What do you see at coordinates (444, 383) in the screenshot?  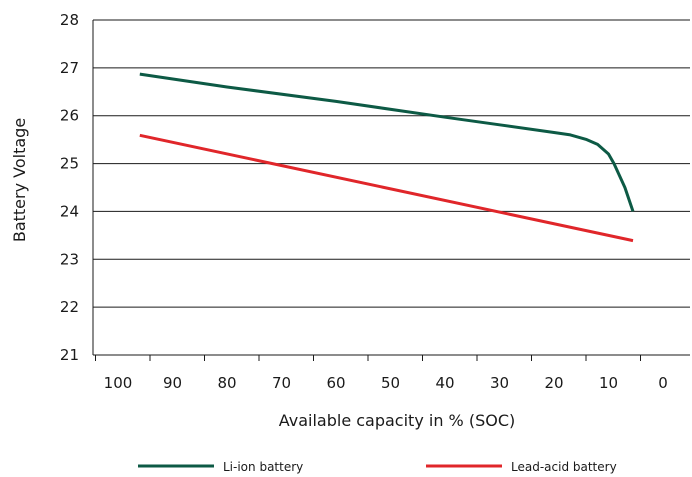 I see `x-tick-label: 40` at bounding box center [444, 383].